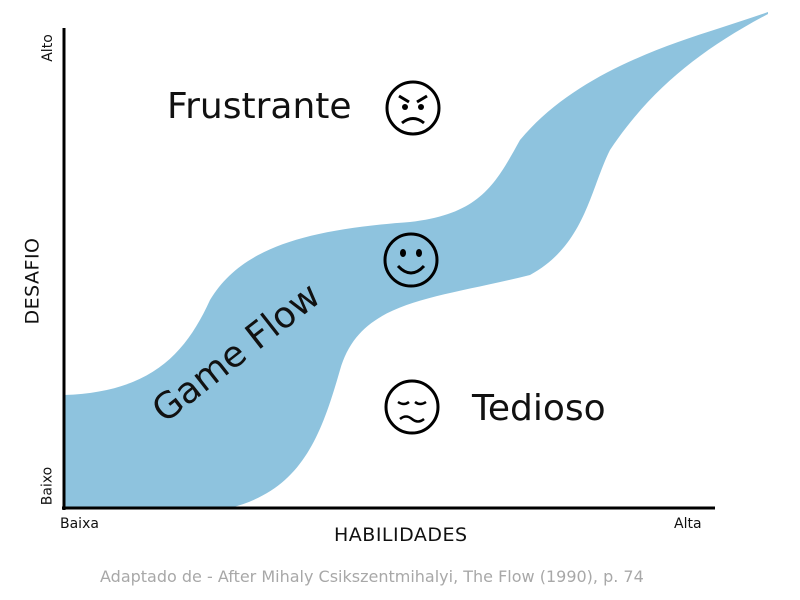 This screenshot has height=600, width=800. What do you see at coordinates (412, 407) in the screenshot?
I see `bored-face-icon` at bounding box center [412, 407].